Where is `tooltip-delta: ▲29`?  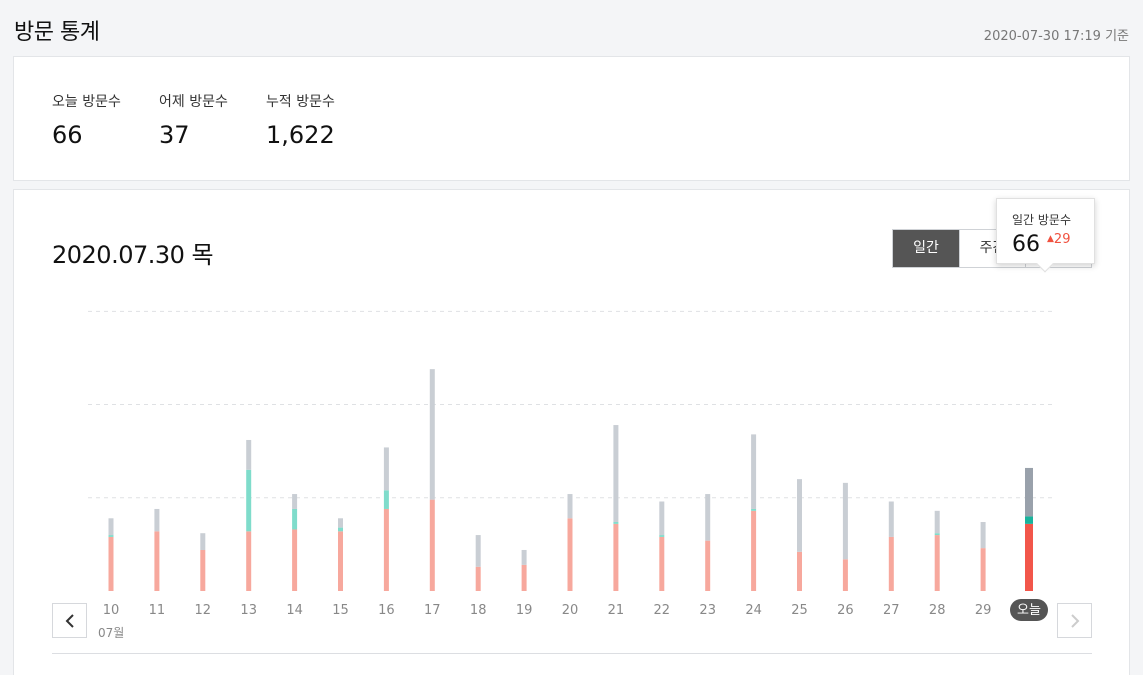 tooltip-delta: ▲29 is located at coordinates (1058, 239).